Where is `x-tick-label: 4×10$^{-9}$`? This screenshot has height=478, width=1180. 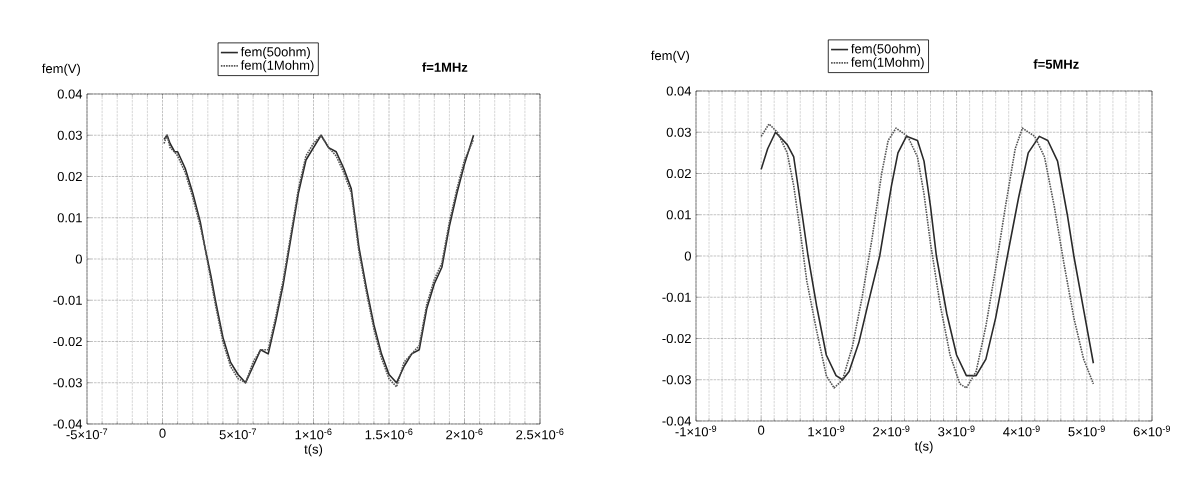
x-tick-label: 4×10$^{-9}$ is located at coordinates (1021, 431).